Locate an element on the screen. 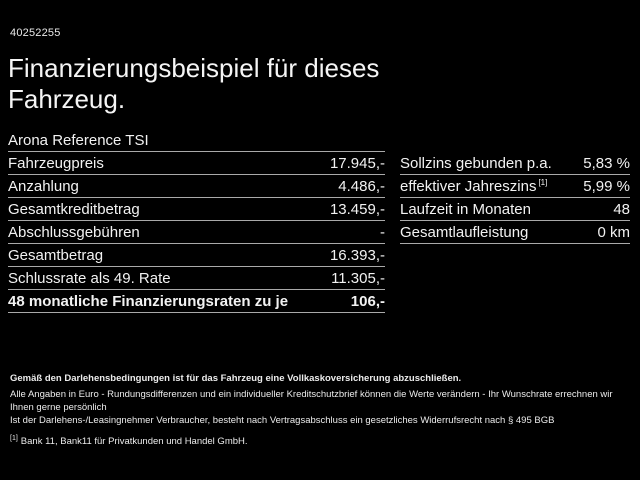  table-row-abschlussgebuehren: Abschlussgebühren - is located at coordinates (196, 232).